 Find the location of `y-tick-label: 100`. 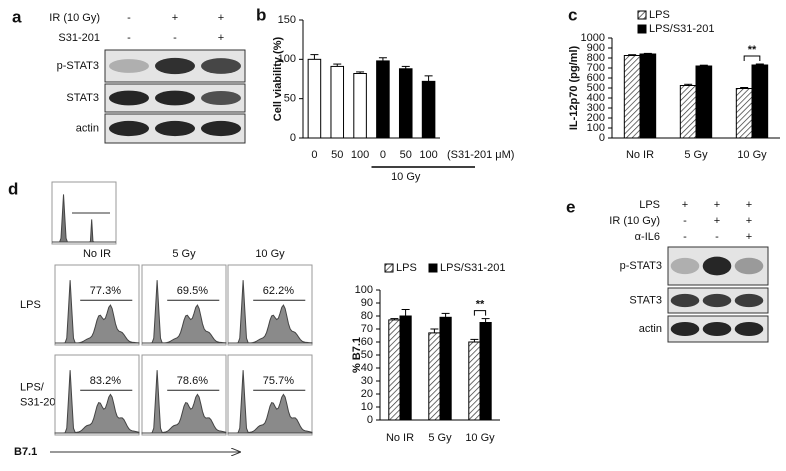

y-tick-label: 100 is located at coordinates (364, 290).